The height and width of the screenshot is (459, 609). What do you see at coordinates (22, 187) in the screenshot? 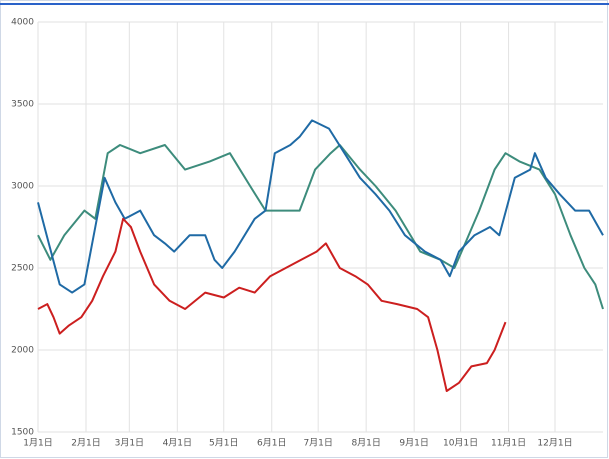
I see `y-tick-label: 3000` at bounding box center [22, 187].